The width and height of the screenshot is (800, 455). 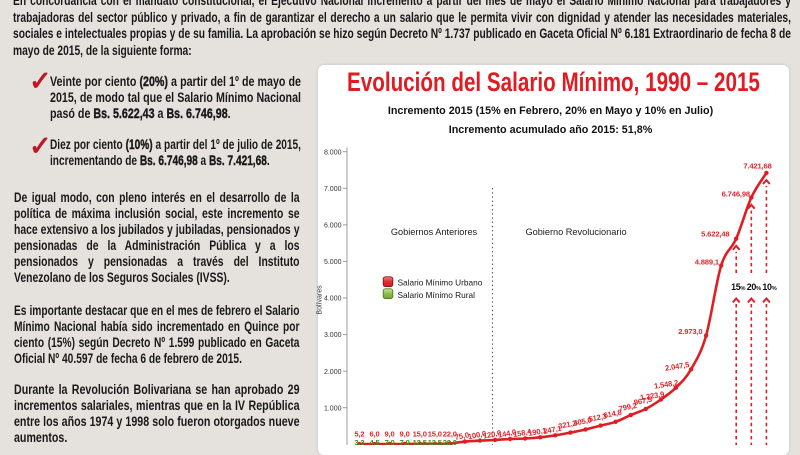 I want to click on svg-text: Gobierno Revolucionario, so click(x=575, y=232).